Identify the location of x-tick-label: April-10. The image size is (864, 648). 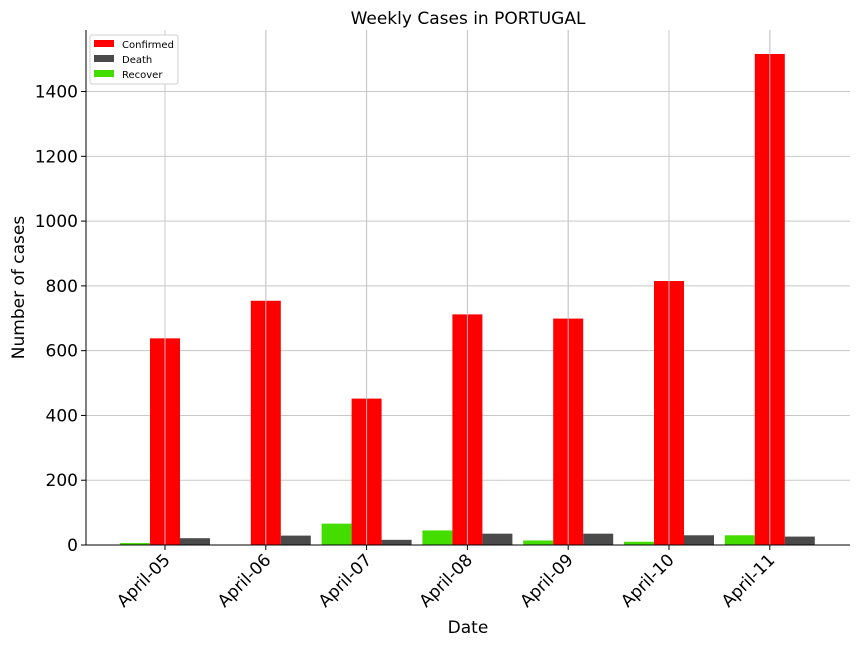
(647, 580).